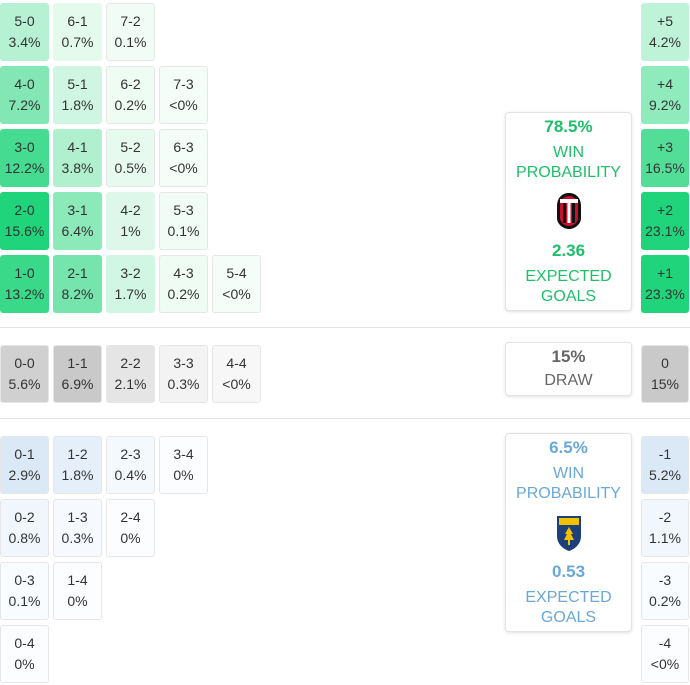 The height and width of the screenshot is (685, 690). Describe the element at coordinates (24, 580) in the screenshot. I see `scoreline-cell-label: 0-3` at that location.